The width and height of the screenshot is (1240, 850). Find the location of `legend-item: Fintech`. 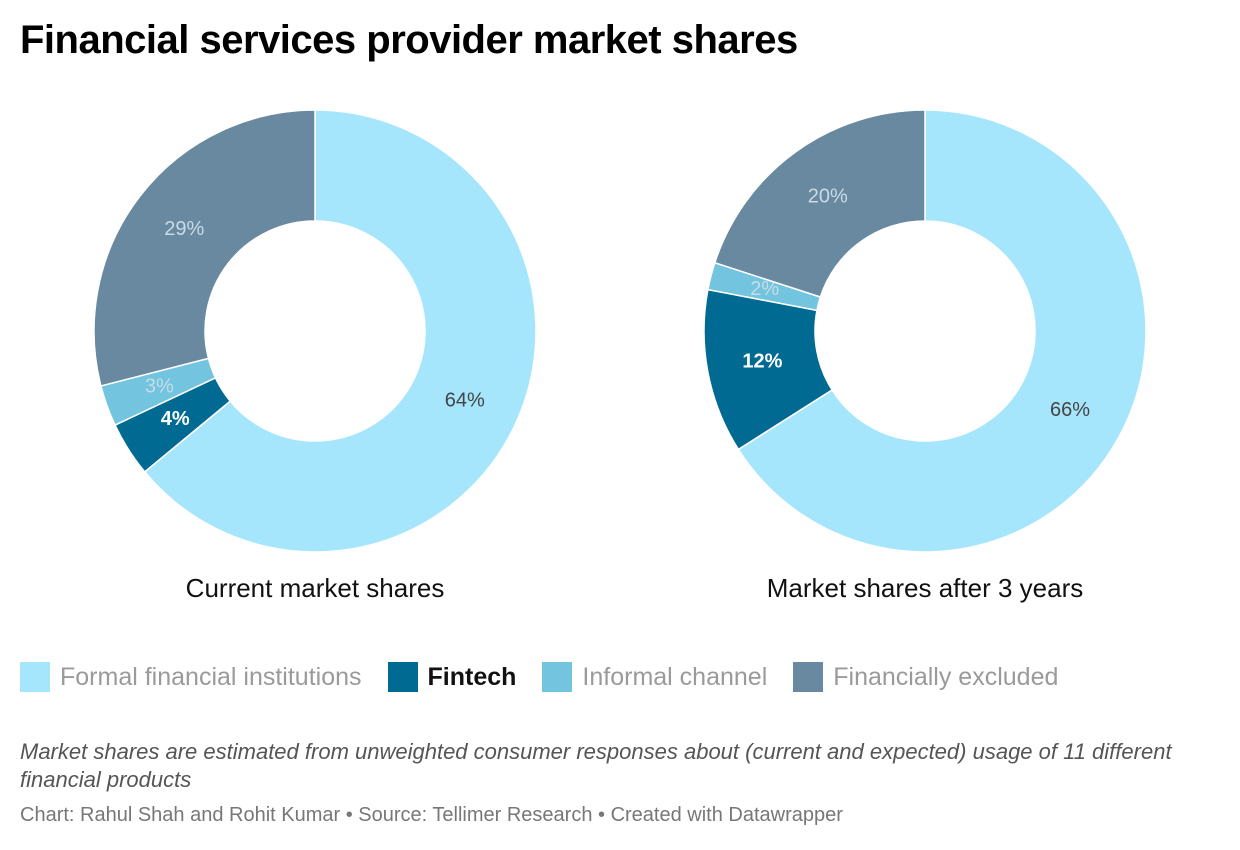

legend-item: Fintech is located at coordinates (452, 677).